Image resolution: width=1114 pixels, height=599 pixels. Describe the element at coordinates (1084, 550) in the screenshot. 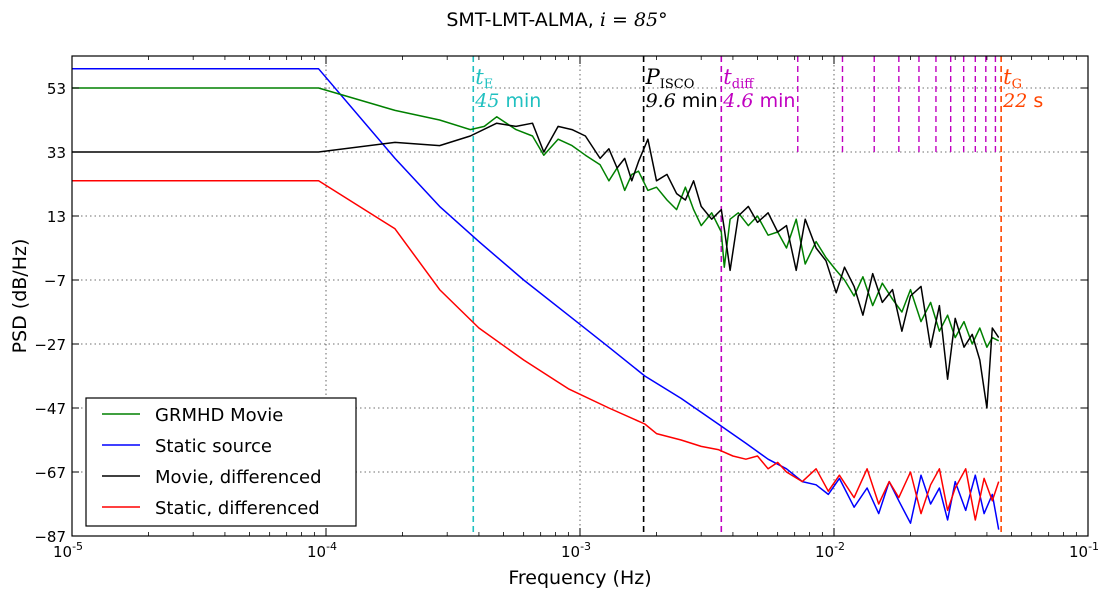

I see `x-tick-label: 10⁻¹` at that location.